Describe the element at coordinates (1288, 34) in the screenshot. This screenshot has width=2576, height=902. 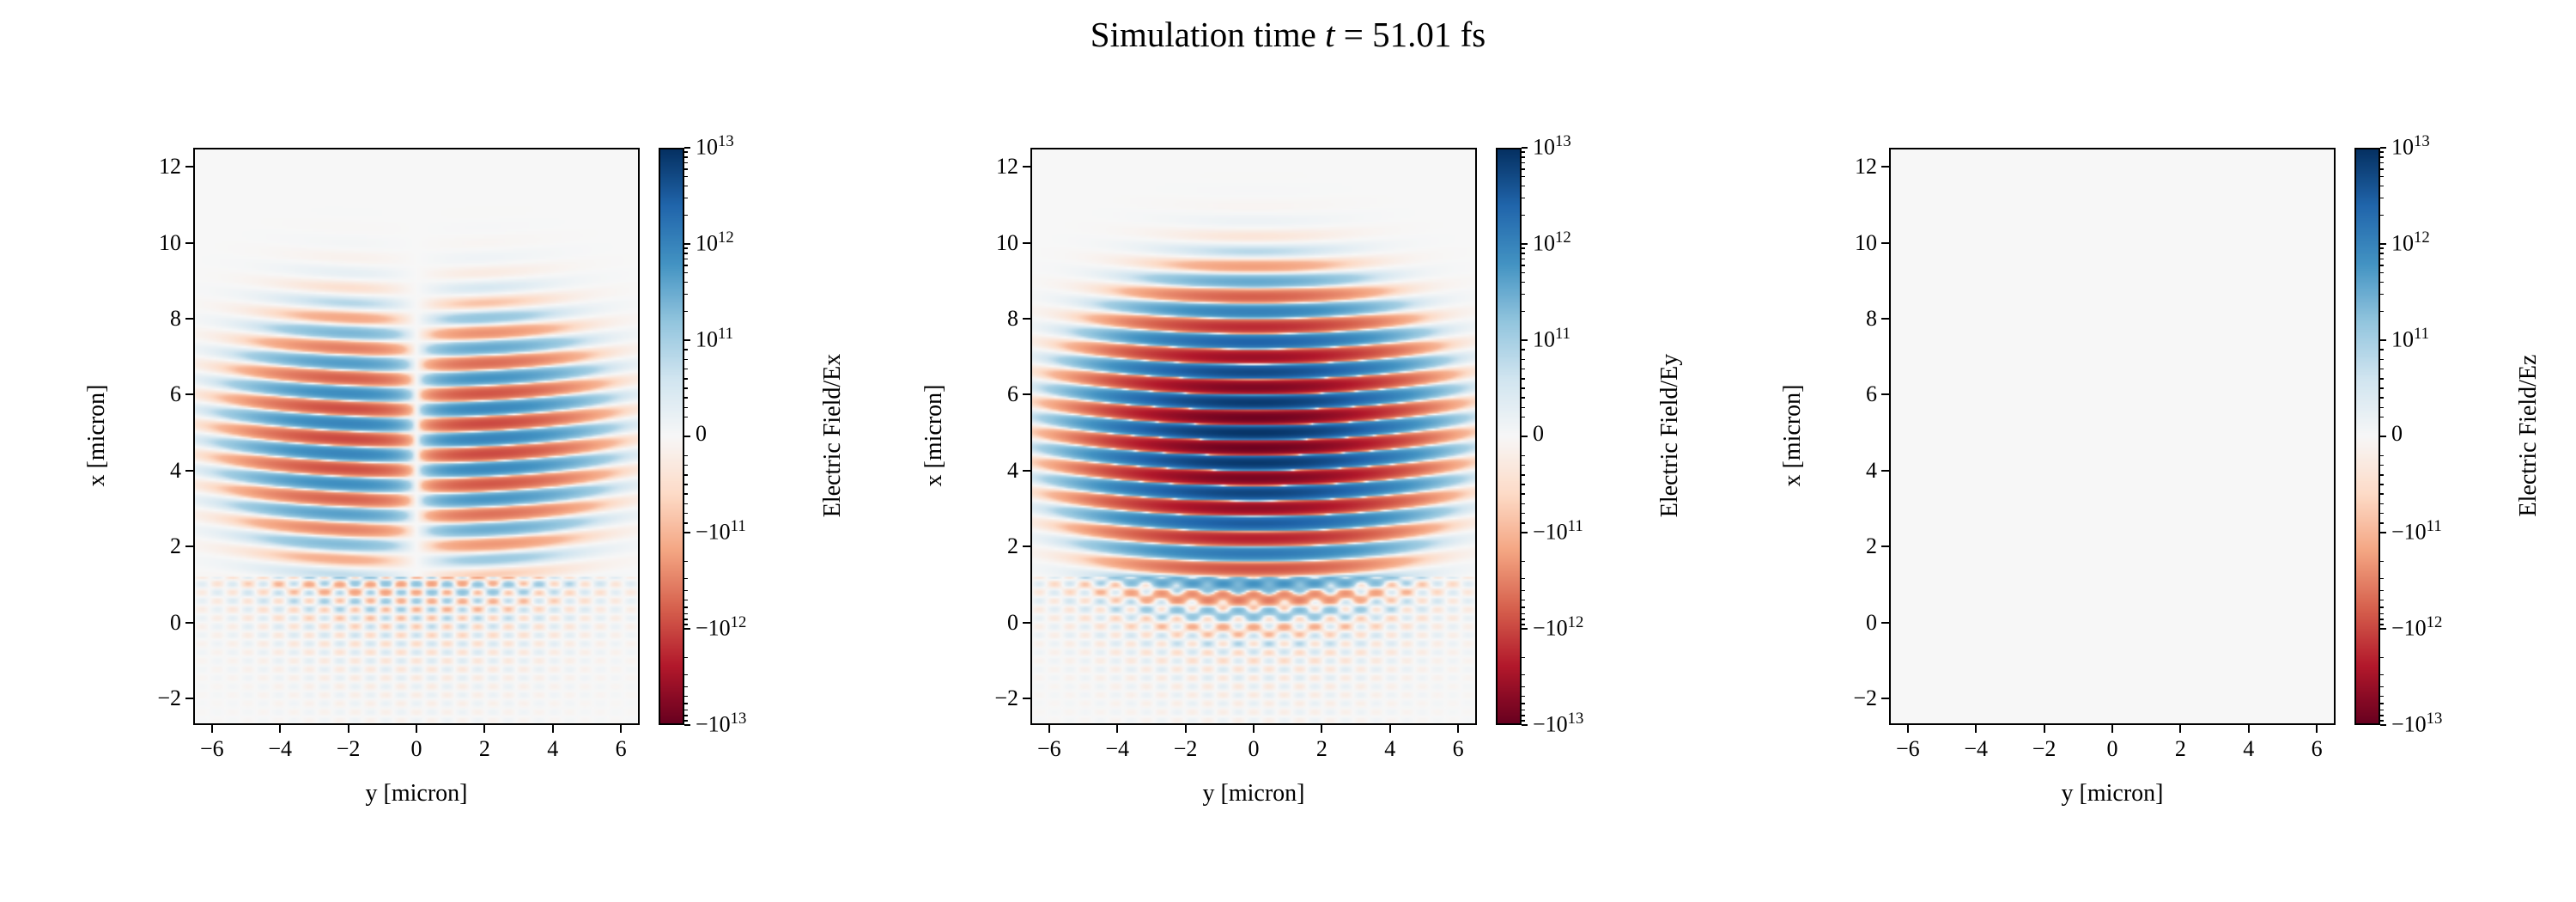
I see `figure-title: Simulation time t = 51.01 fs` at that location.